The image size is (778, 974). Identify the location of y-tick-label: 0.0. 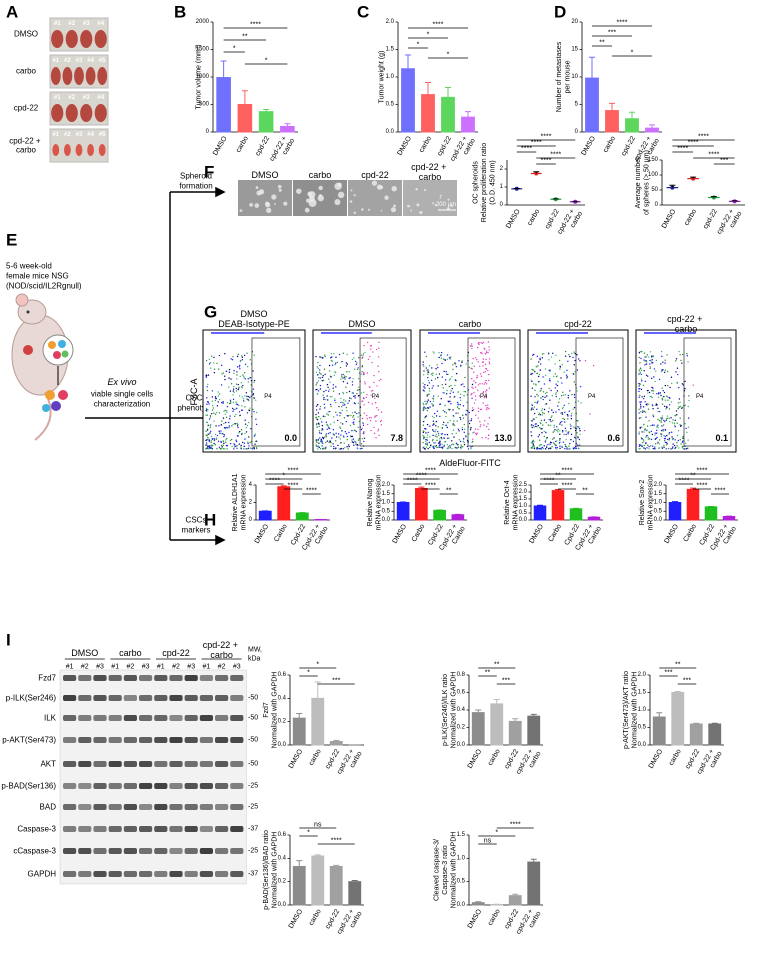
(461, 905).